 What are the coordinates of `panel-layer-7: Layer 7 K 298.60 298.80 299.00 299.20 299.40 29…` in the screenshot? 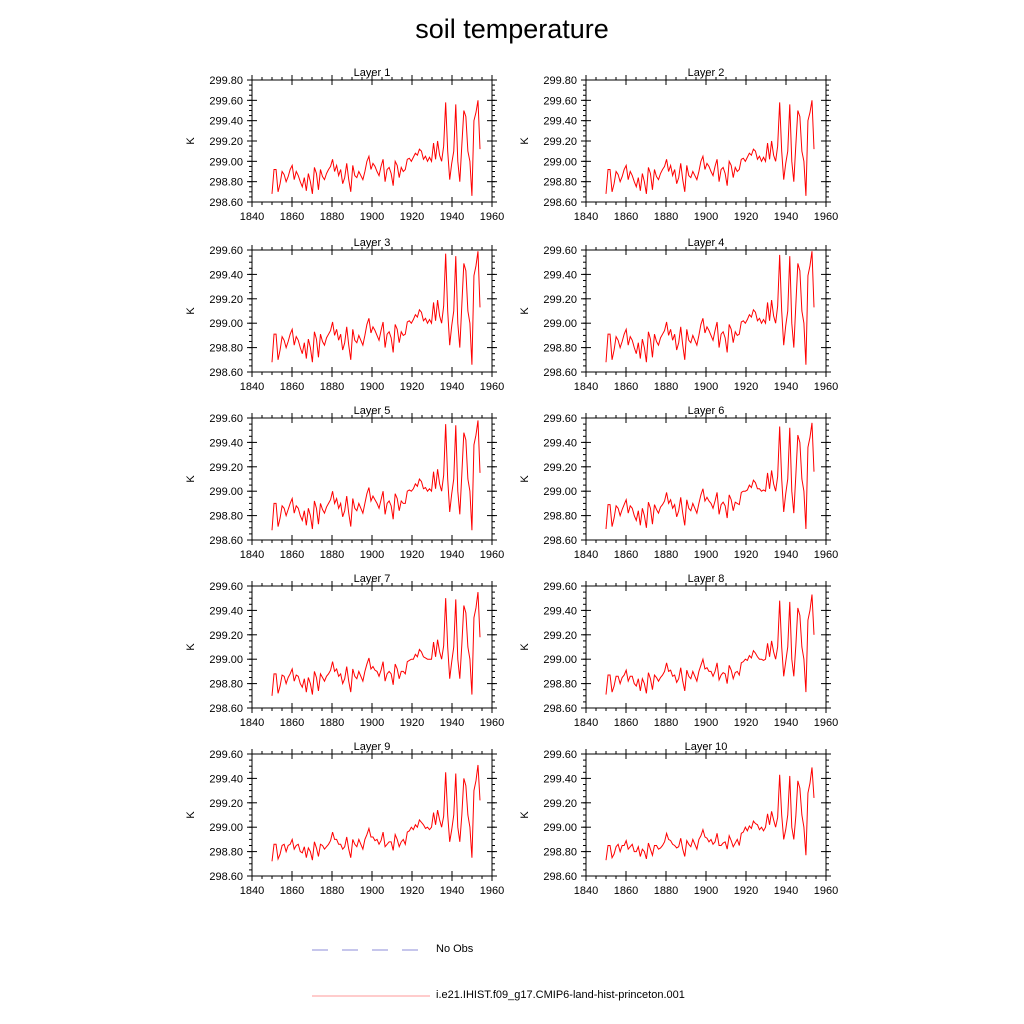 It's located at (344, 651).